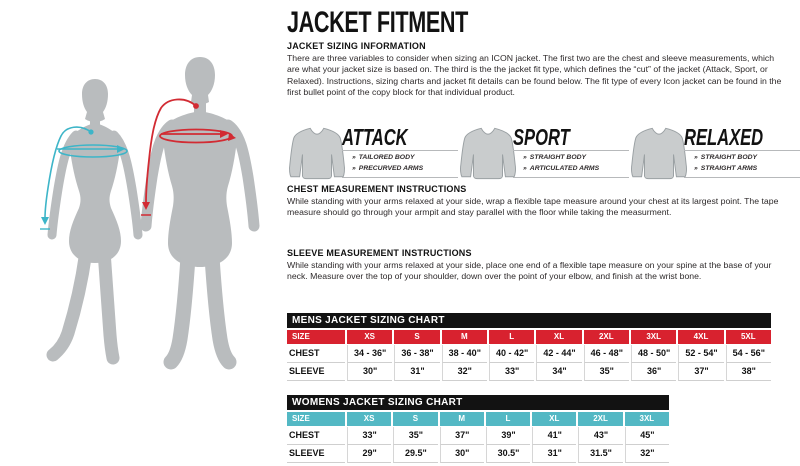 This screenshot has width=800, height=466. I want to click on mens-chart-cell: 35", so click(606, 372).